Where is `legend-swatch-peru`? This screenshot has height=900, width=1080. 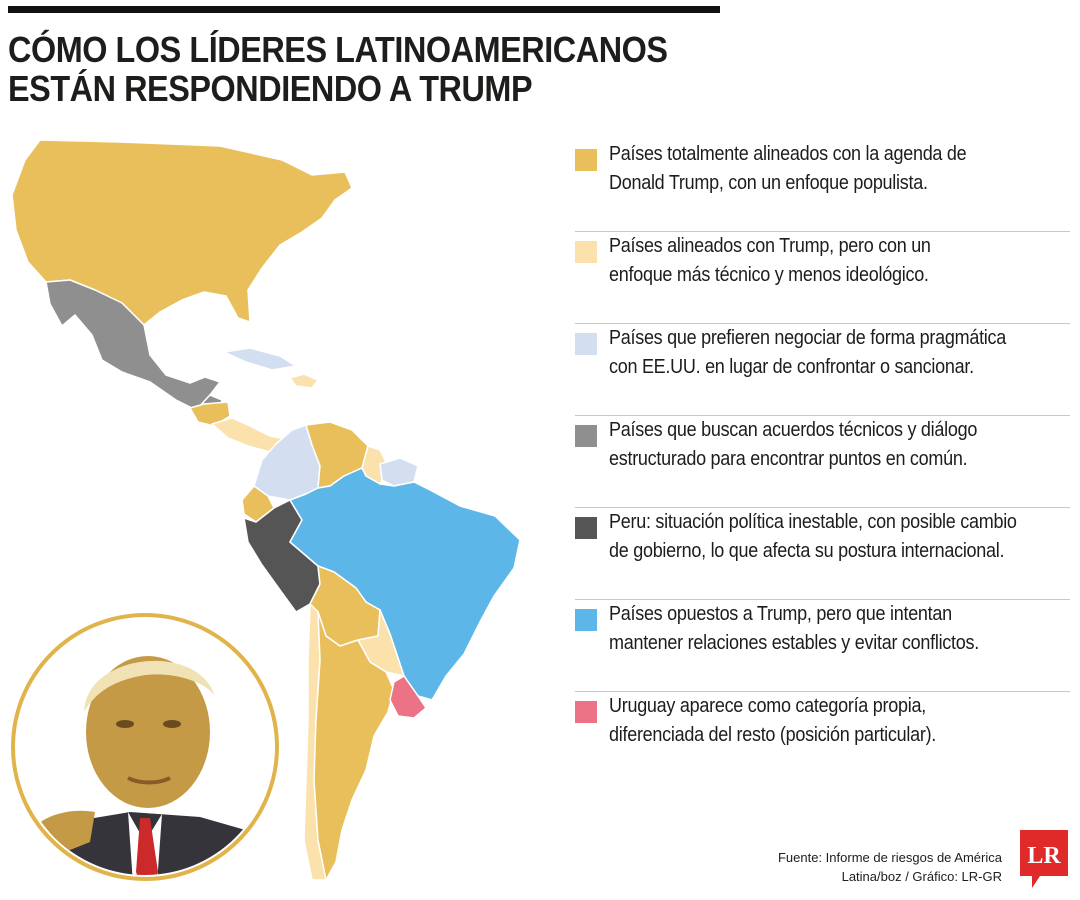 legend-swatch-peru is located at coordinates (586, 528).